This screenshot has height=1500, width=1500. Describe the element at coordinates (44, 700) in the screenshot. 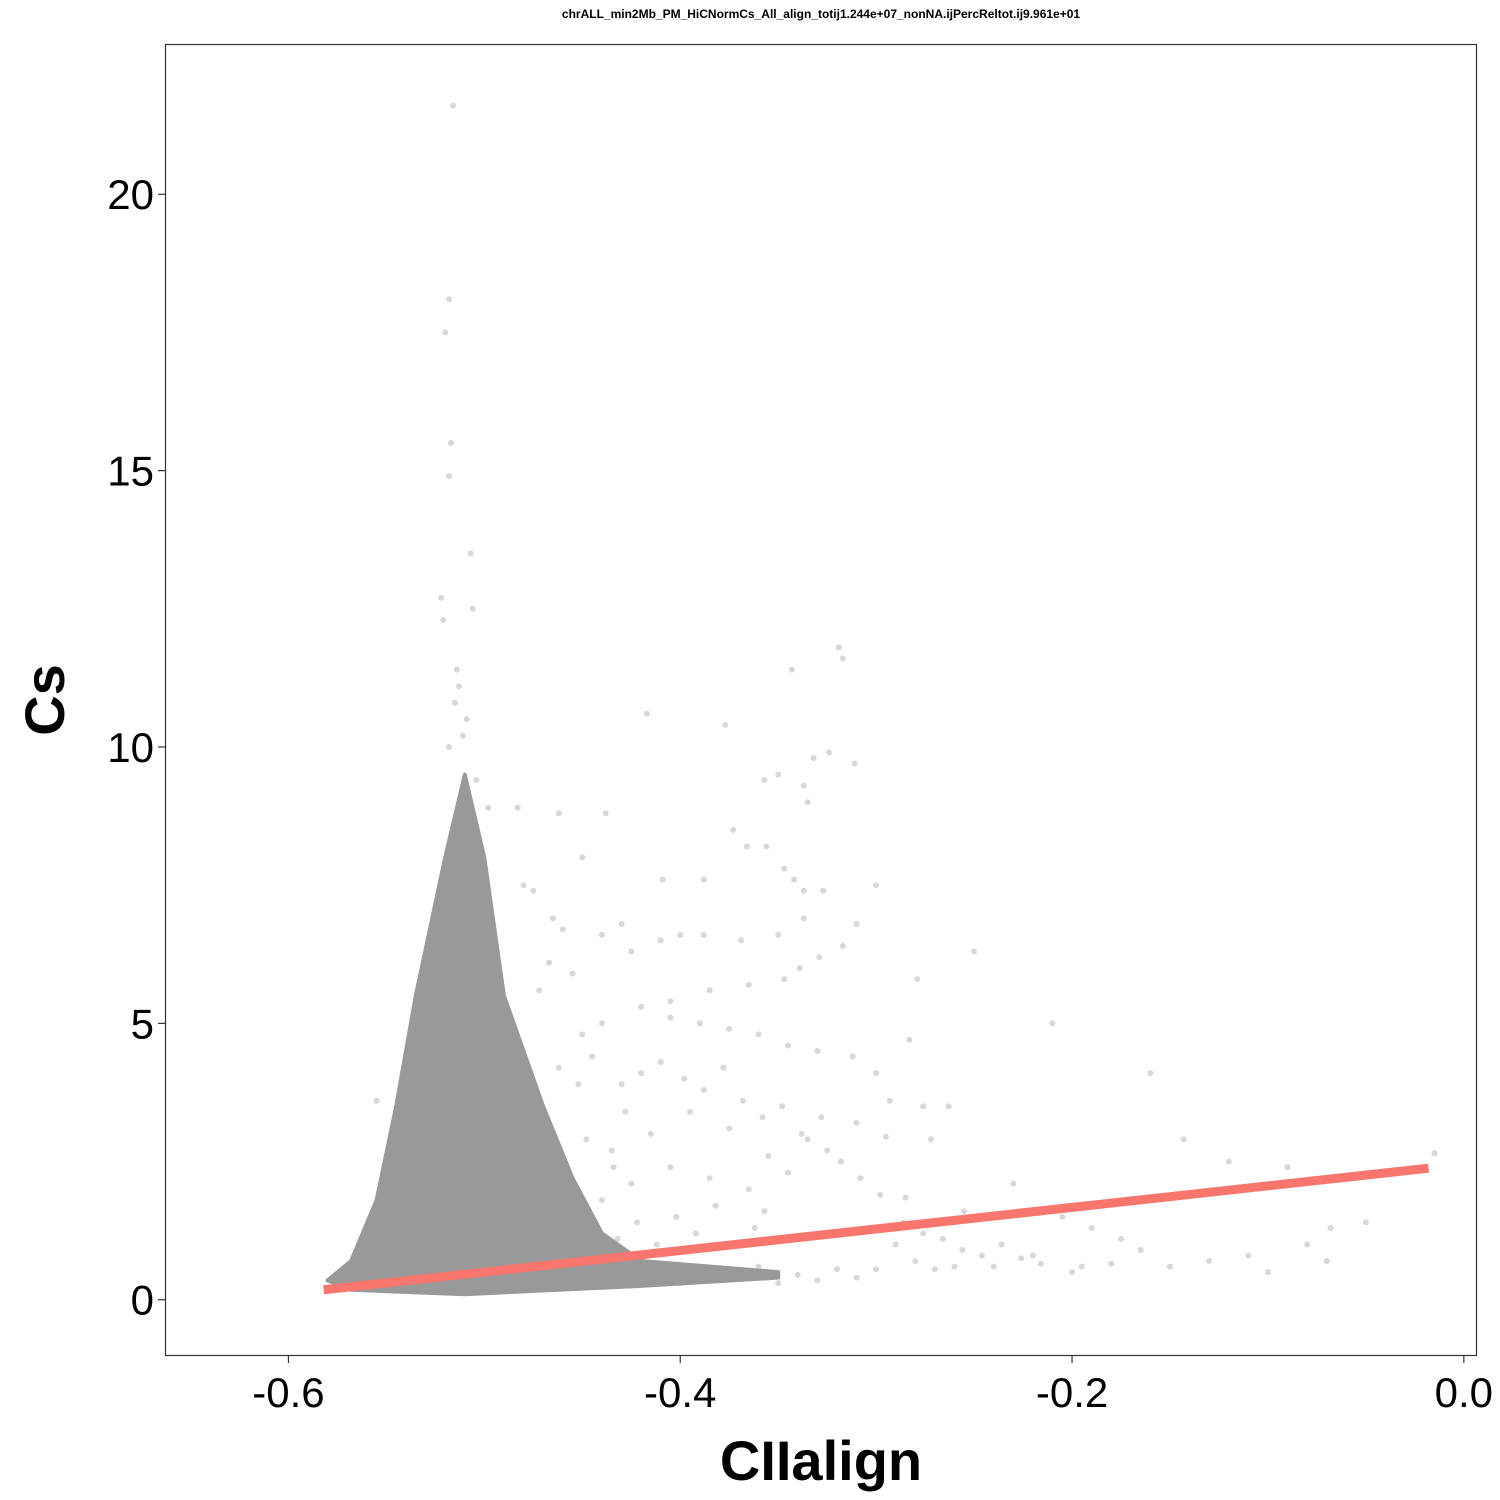

I see `y-axis-label: Cs` at that location.